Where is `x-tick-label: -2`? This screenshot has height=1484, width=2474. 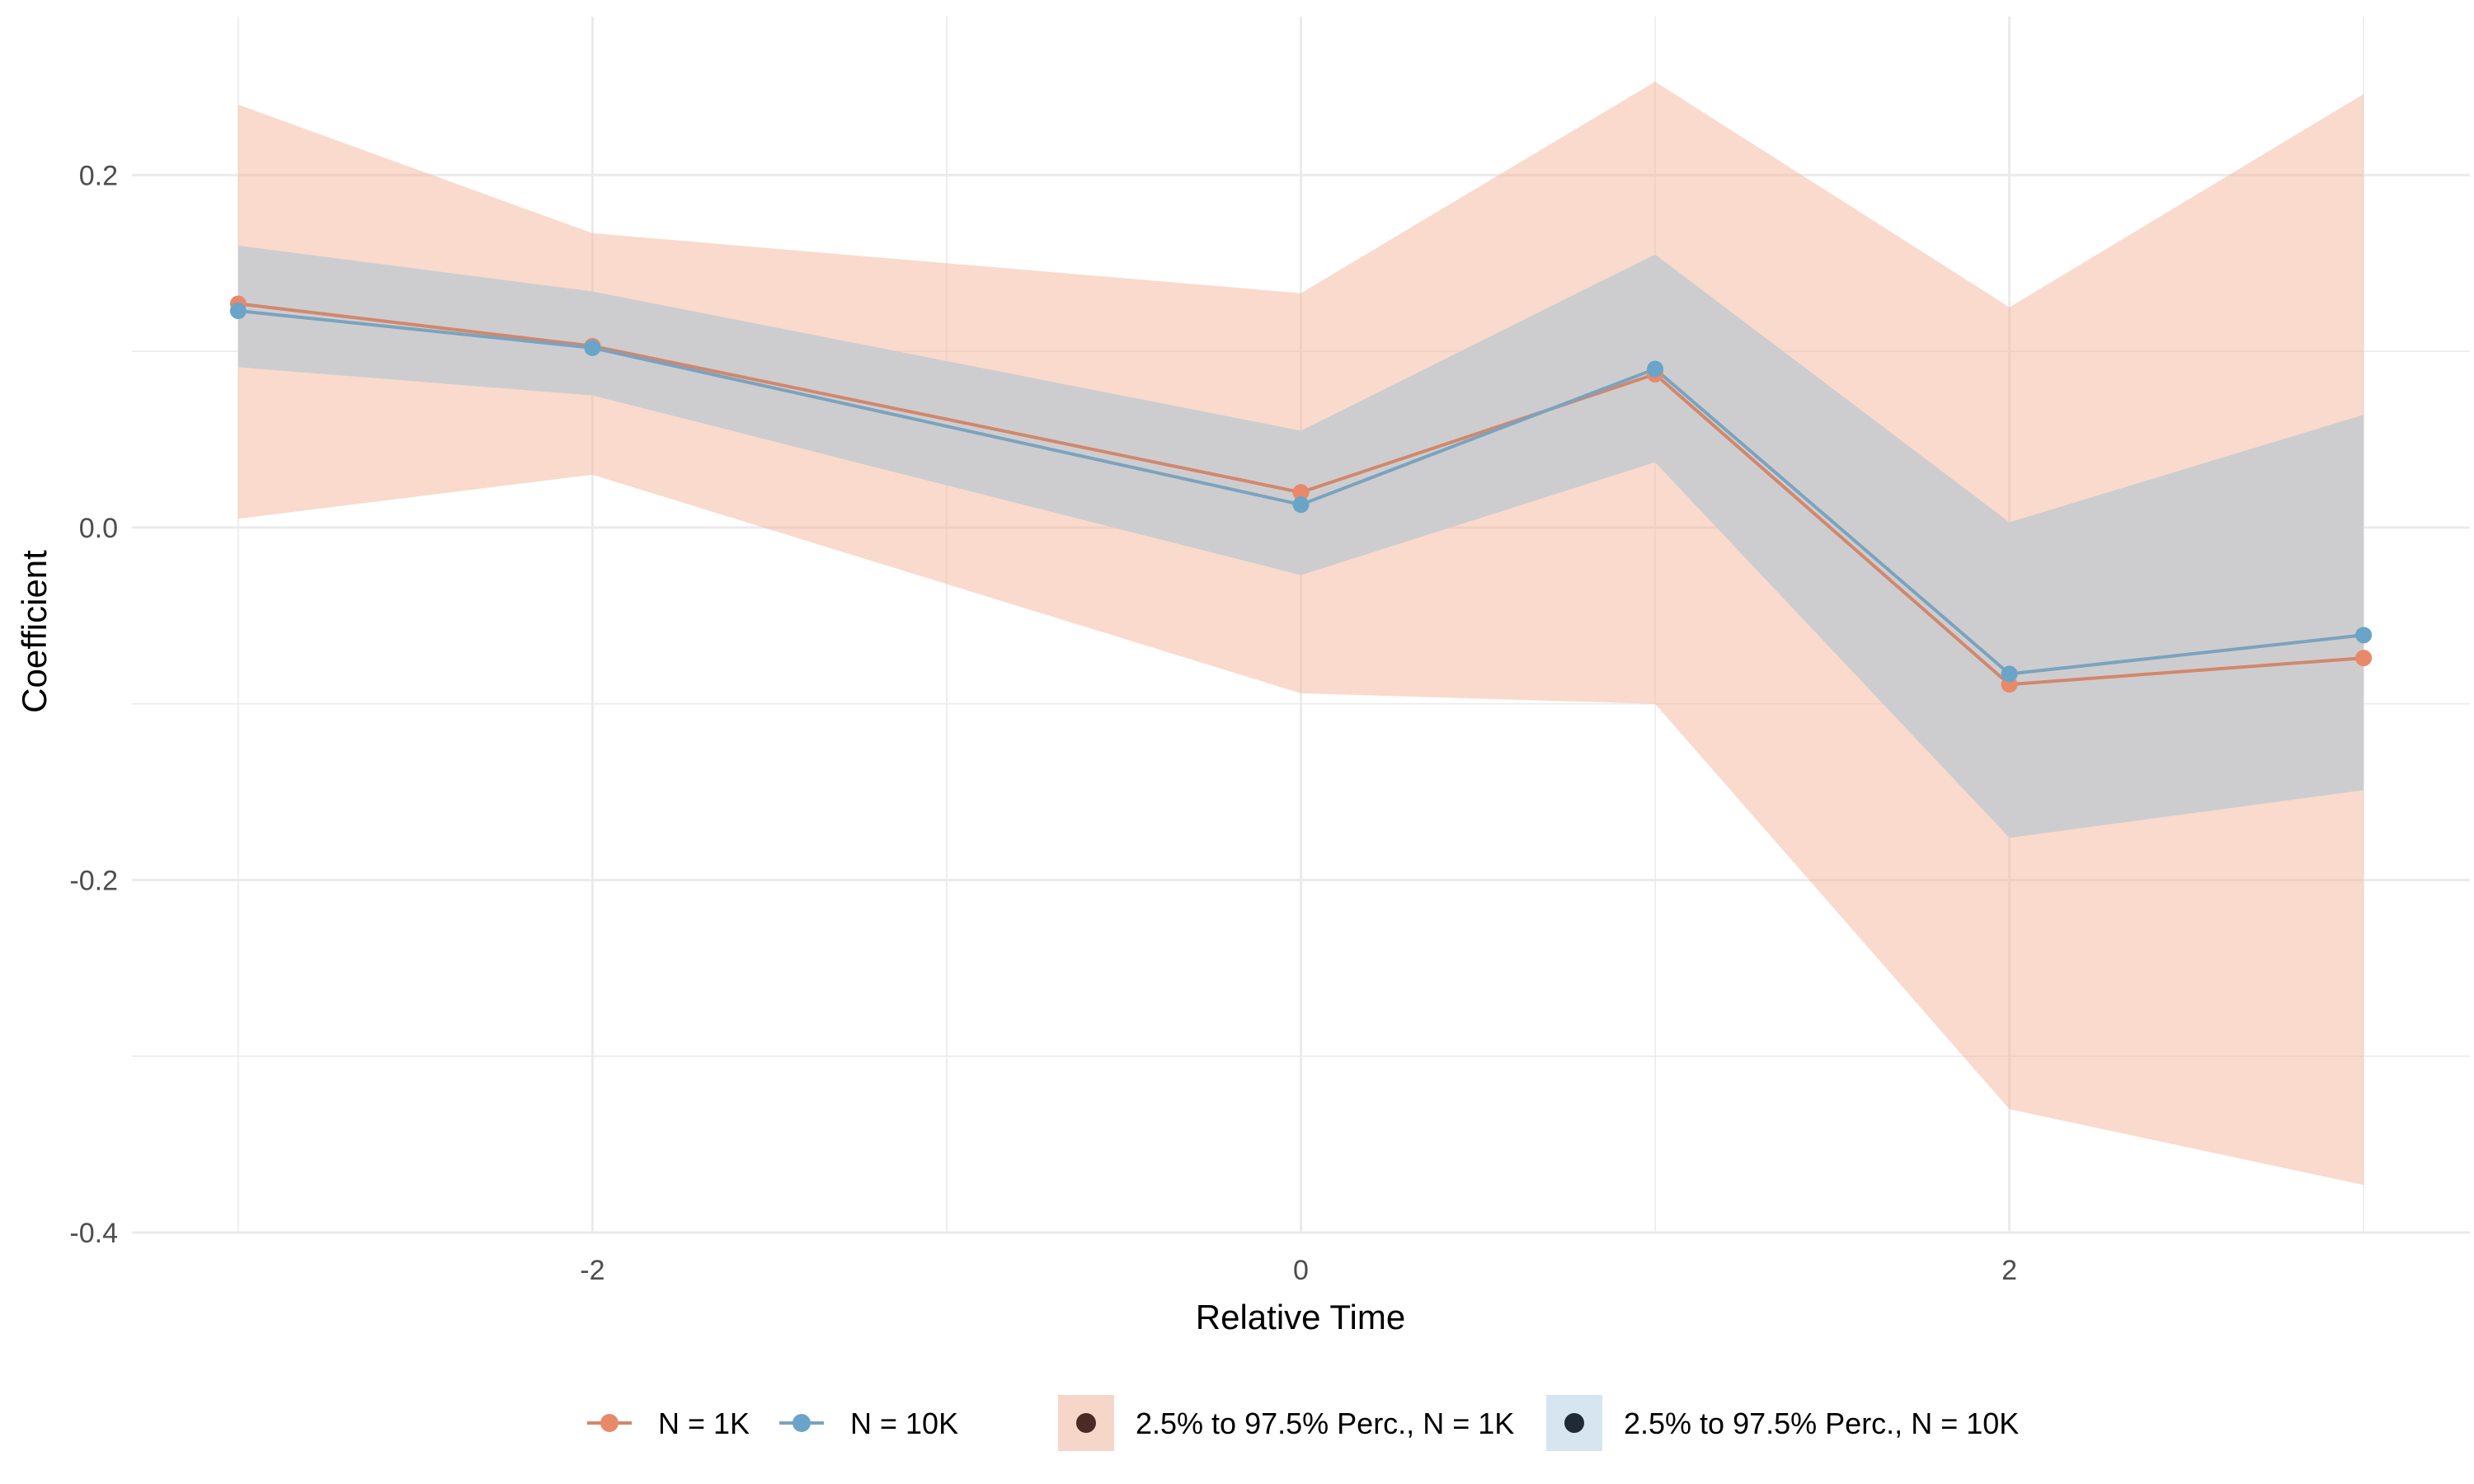
x-tick-label: -2 is located at coordinates (592, 1270).